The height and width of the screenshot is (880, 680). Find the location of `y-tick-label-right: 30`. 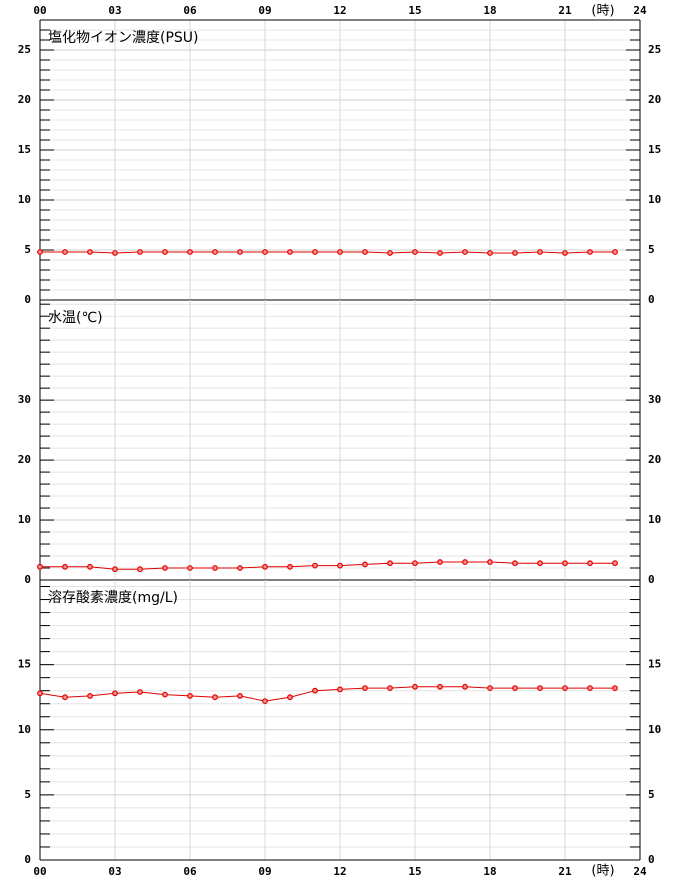

y-tick-label-right: 30 is located at coordinates (654, 399).